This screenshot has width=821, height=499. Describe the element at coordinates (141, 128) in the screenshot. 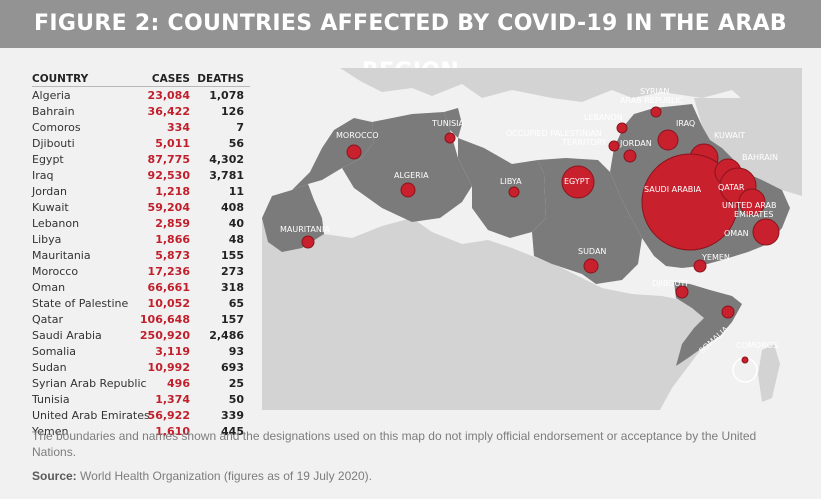

I see `table-row: Comoros 334 7` at that location.